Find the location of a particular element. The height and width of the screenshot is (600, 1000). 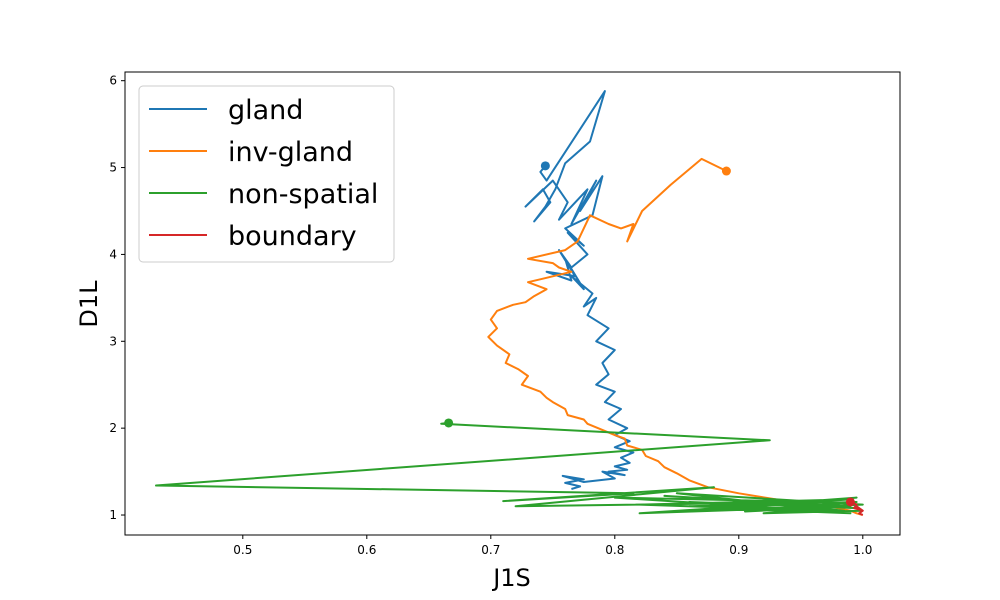

series-start-marker-gland is located at coordinates (545, 166).